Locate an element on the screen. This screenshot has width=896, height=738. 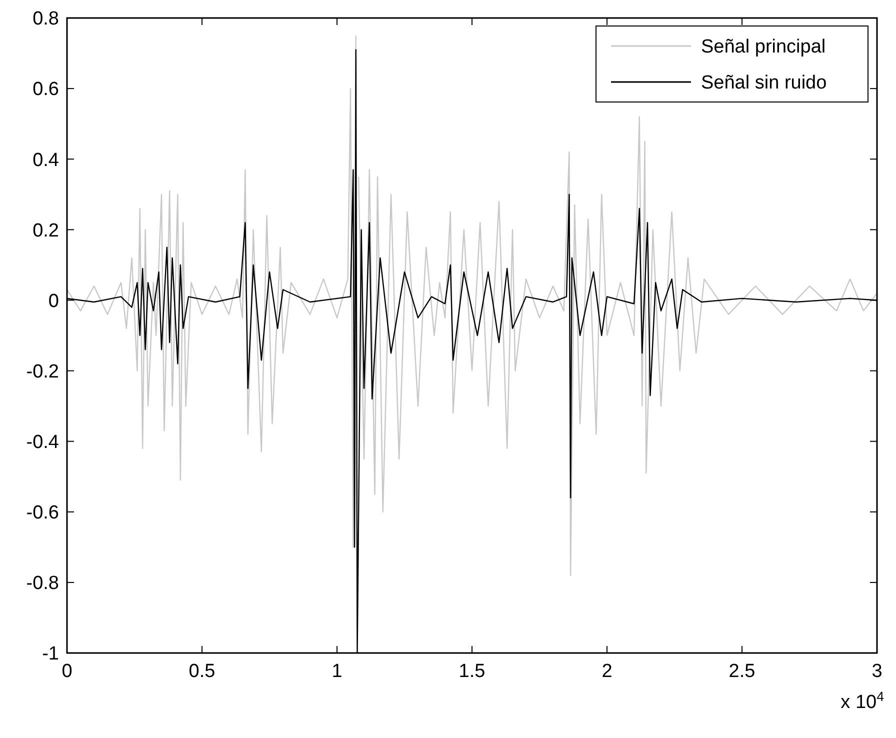
x-tick-label: 2 is located at coordinates (607, 671).